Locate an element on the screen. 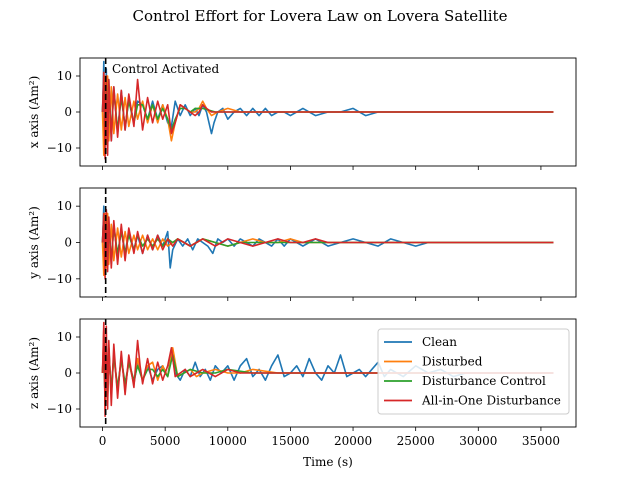 This screenshot has height=485, width=640. y-axis-label: z axis (Am²) is located at coordinates (34, 373).